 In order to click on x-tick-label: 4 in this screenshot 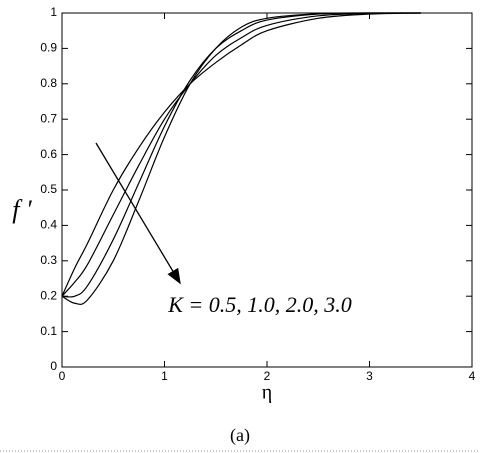, I will do `click(472, 376)`.